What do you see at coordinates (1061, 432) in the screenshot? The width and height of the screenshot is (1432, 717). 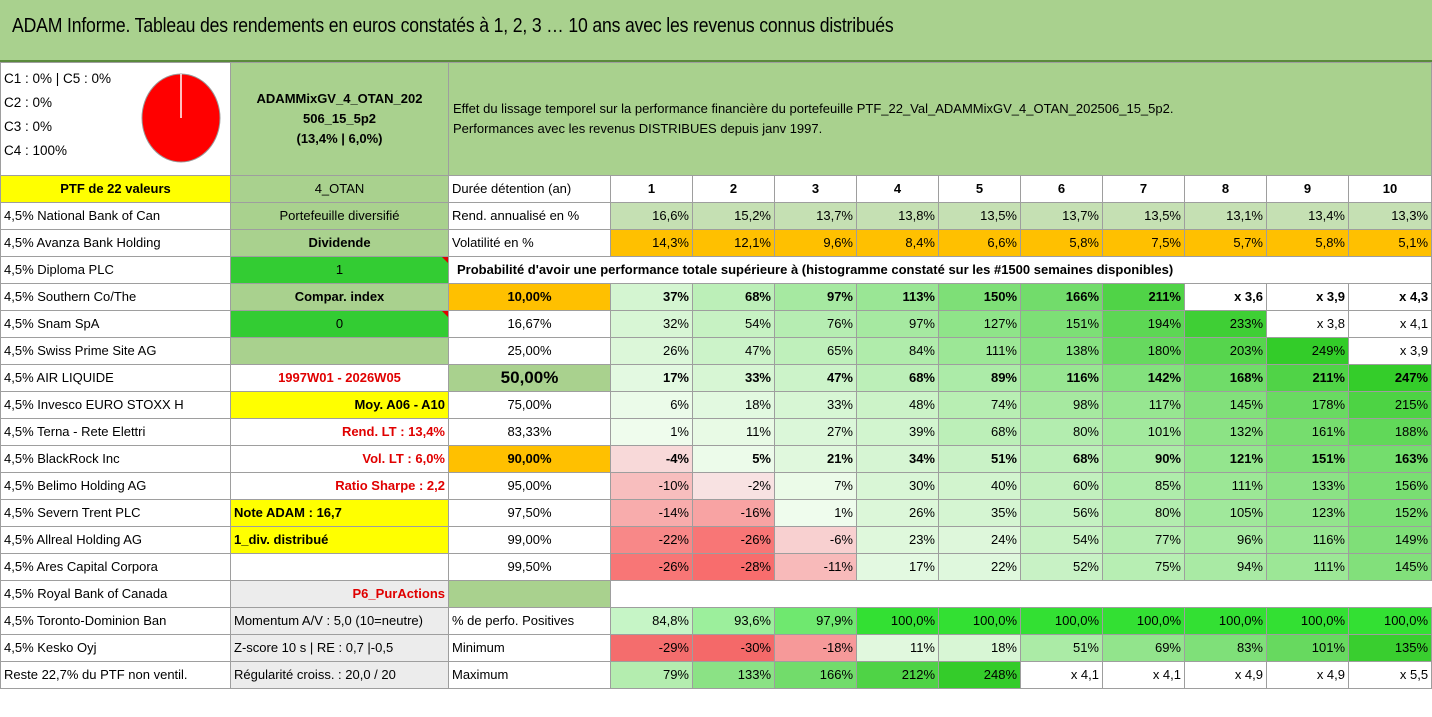 I see `probability-value: 80%` at bounding box center [1061, 432].